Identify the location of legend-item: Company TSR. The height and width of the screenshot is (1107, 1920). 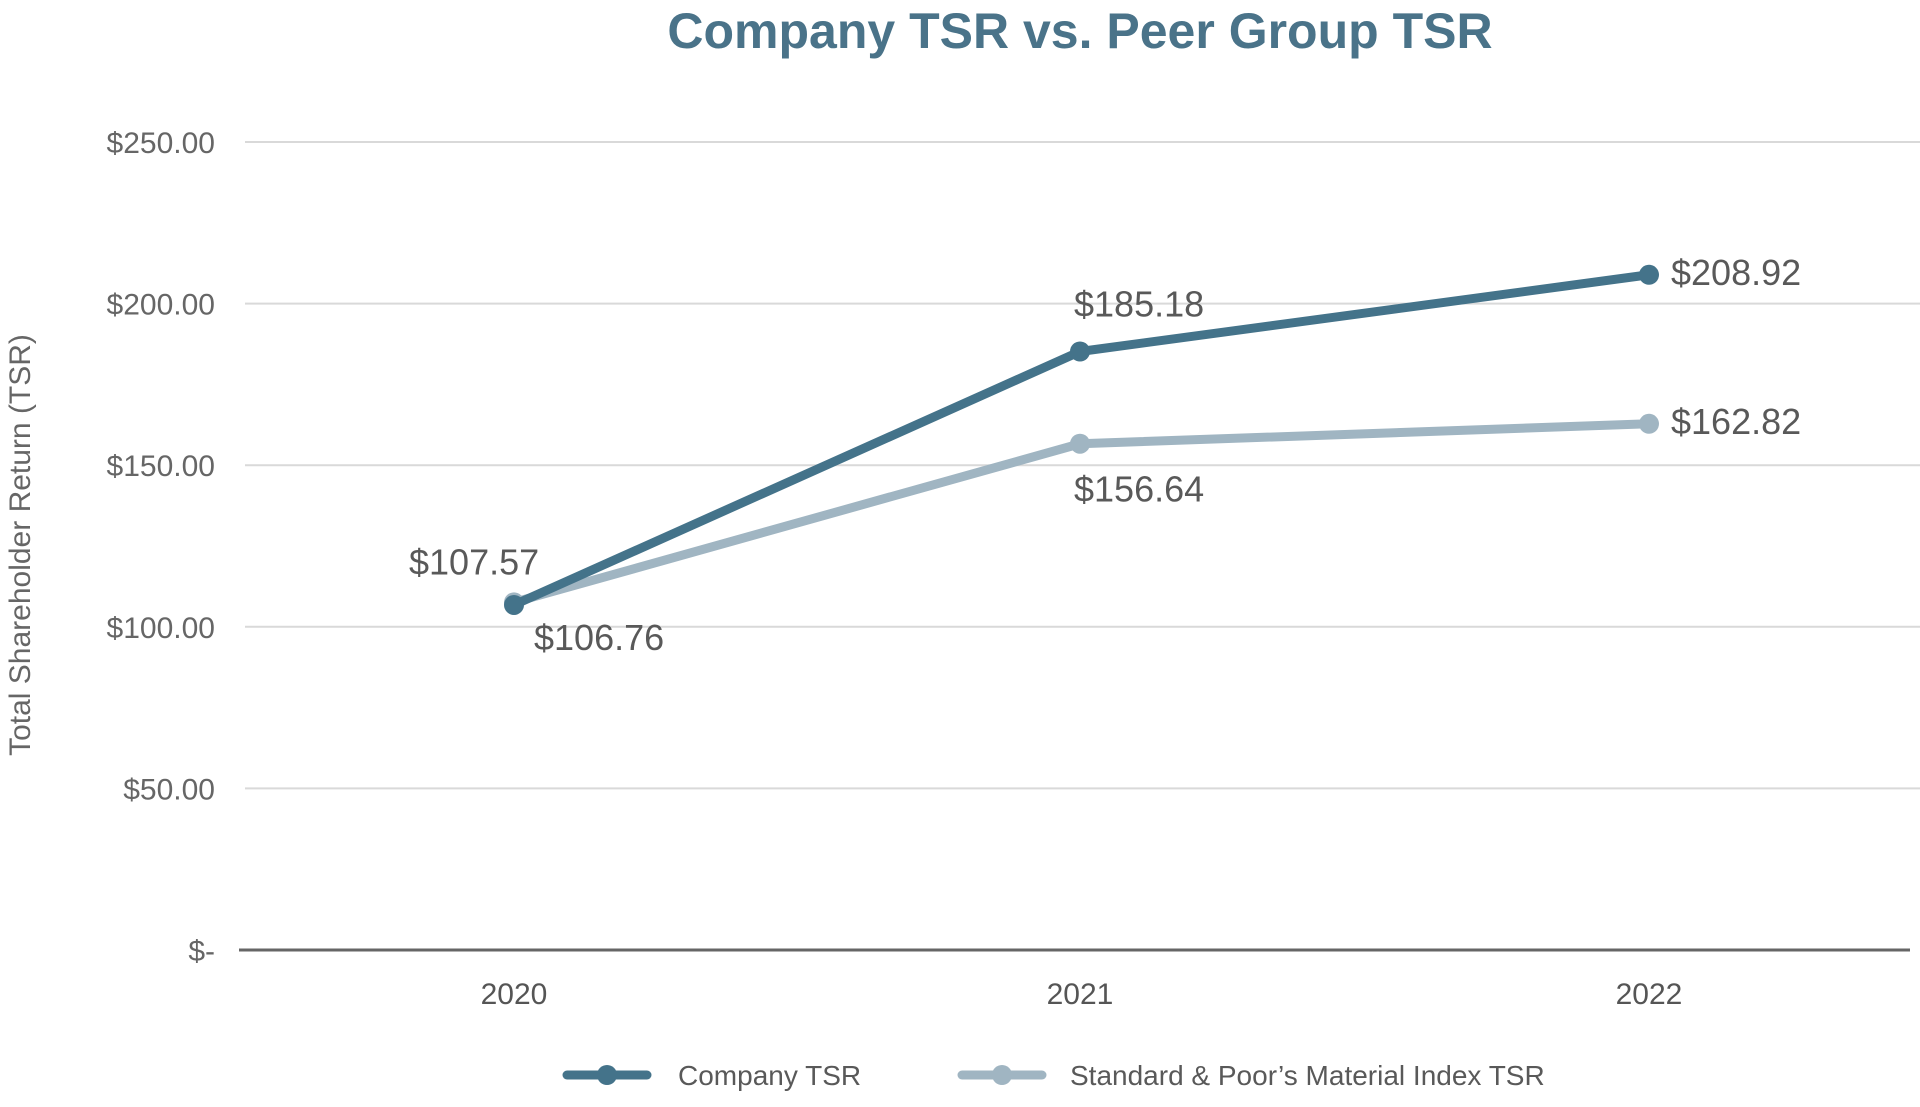
(711, 1075).